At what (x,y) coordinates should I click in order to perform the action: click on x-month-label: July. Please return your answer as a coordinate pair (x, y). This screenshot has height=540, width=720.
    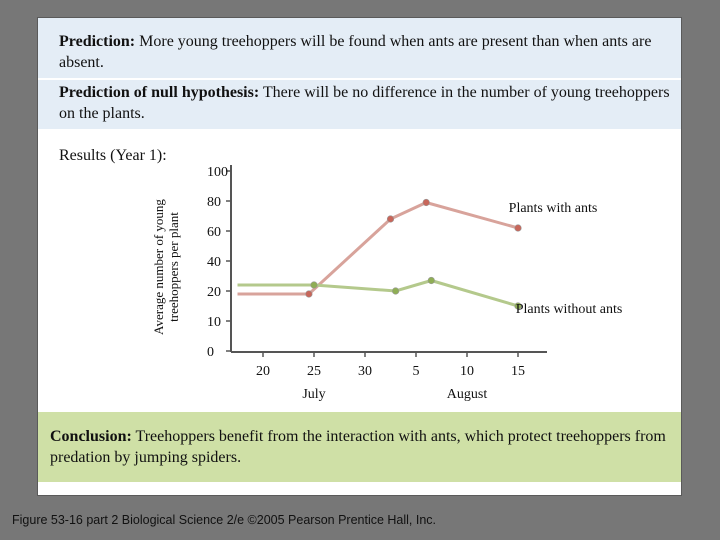
    Looking at the image, I should click on (313, 394).